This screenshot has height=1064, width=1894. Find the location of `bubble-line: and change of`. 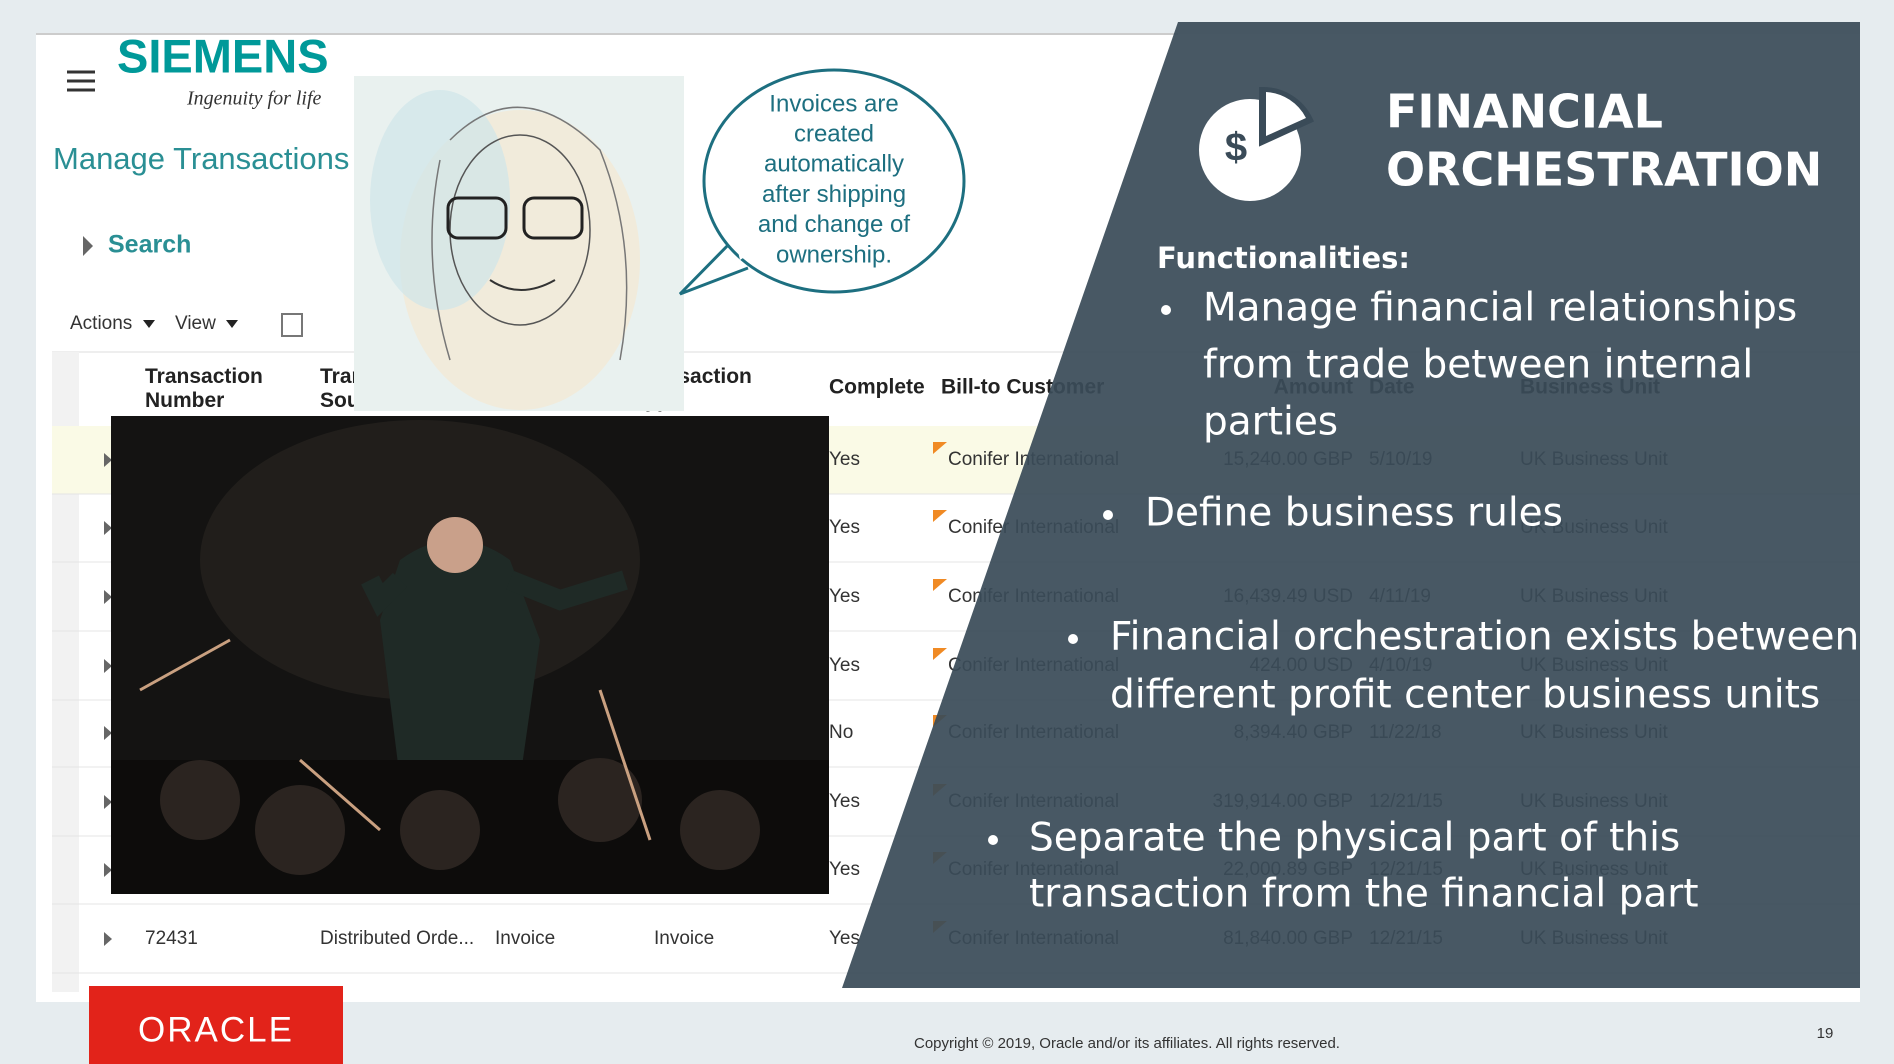

bubble-line: and change of is located at coordinates (834, 224).